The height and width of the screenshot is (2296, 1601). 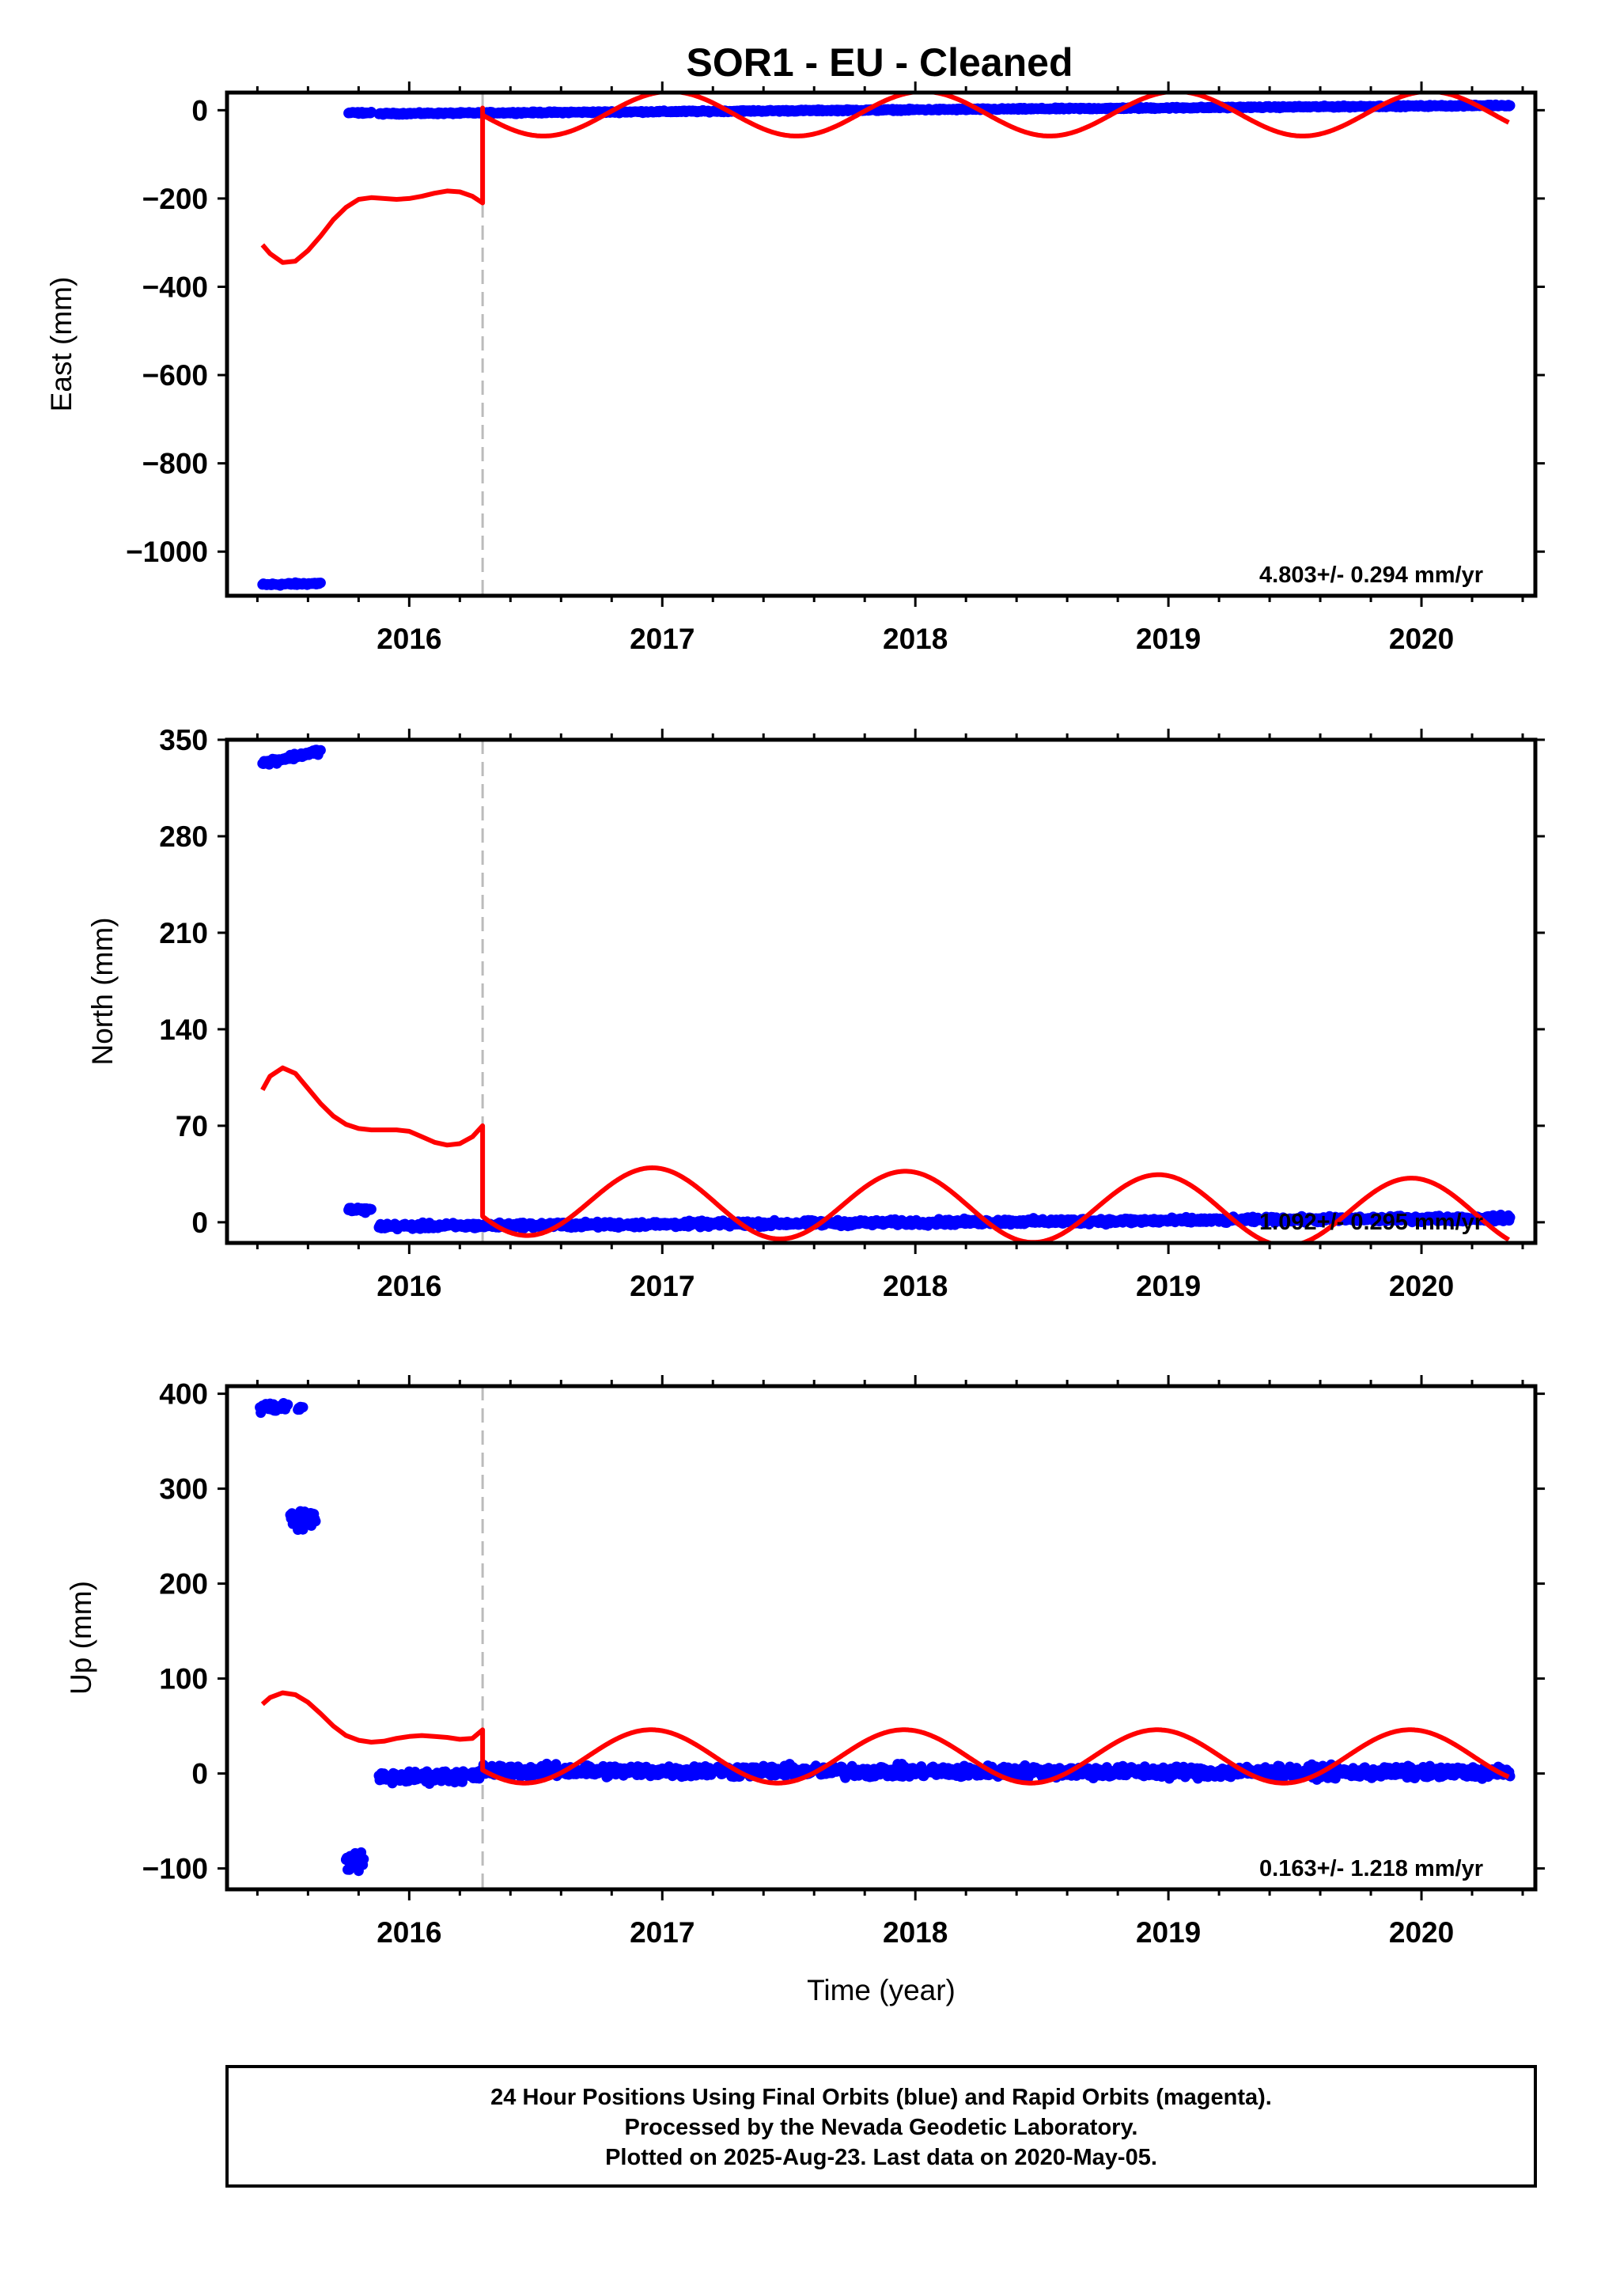 What do you see at coordinates (662, 1286) in the screenshot?
I see `north-xtick-label: 2017` at bounding box center [662, 1286].